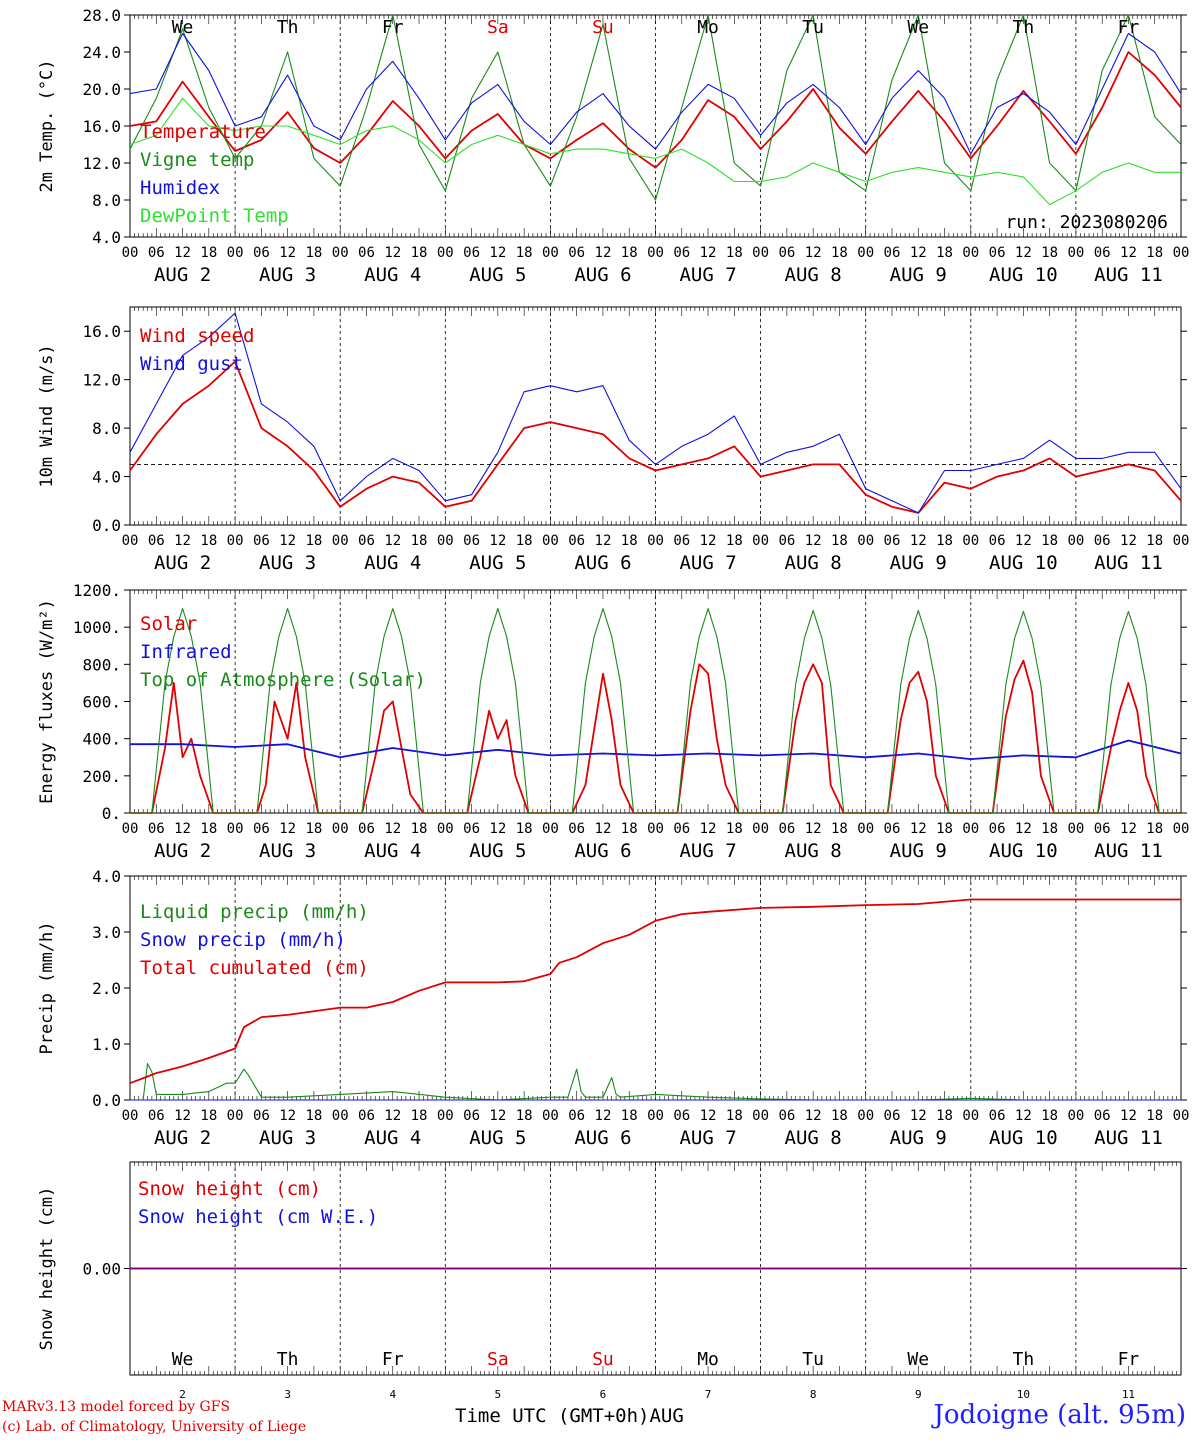  What do you see at coordinates (813, 1138) in the screenshot?
I see `date-label: AUG 8` at bounding box center [813, 1138].